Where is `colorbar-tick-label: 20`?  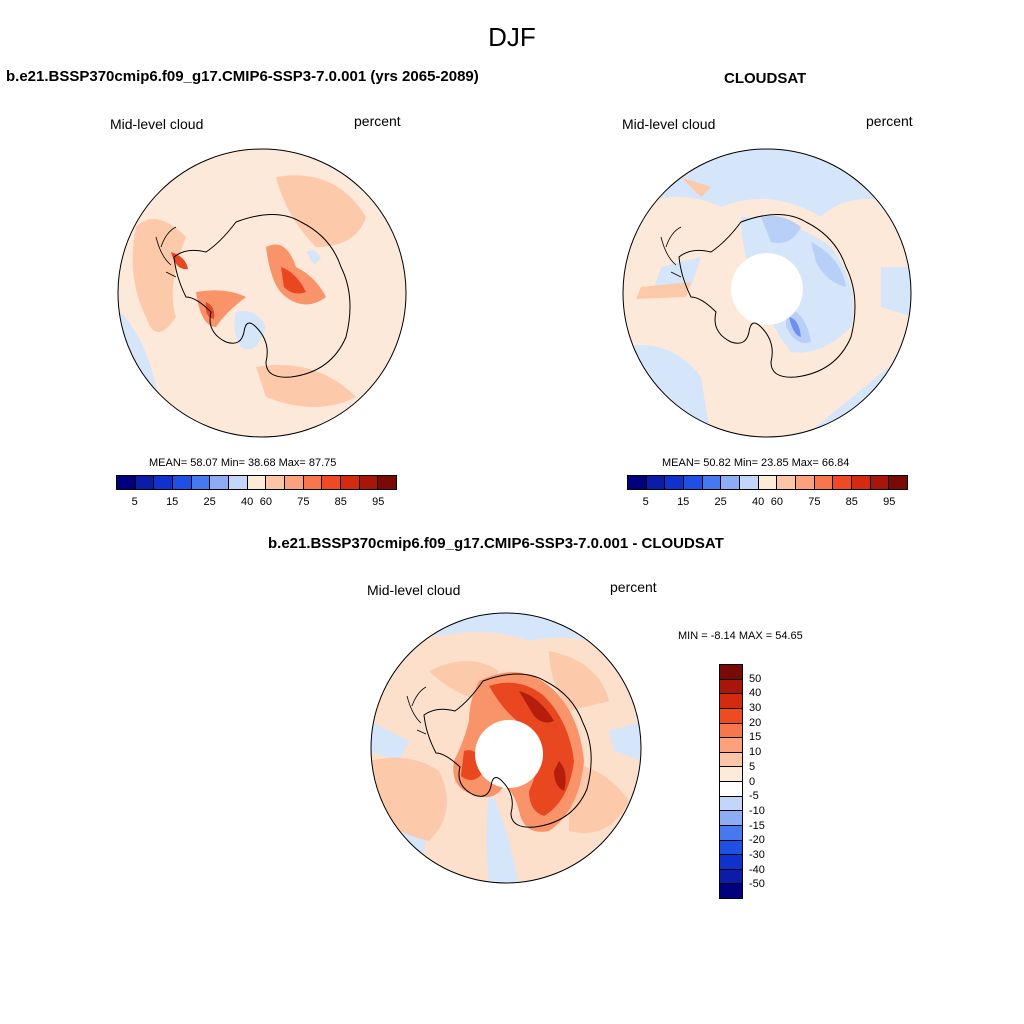 colorbar-tick-label: 20 is located at coordinates (755, 722).